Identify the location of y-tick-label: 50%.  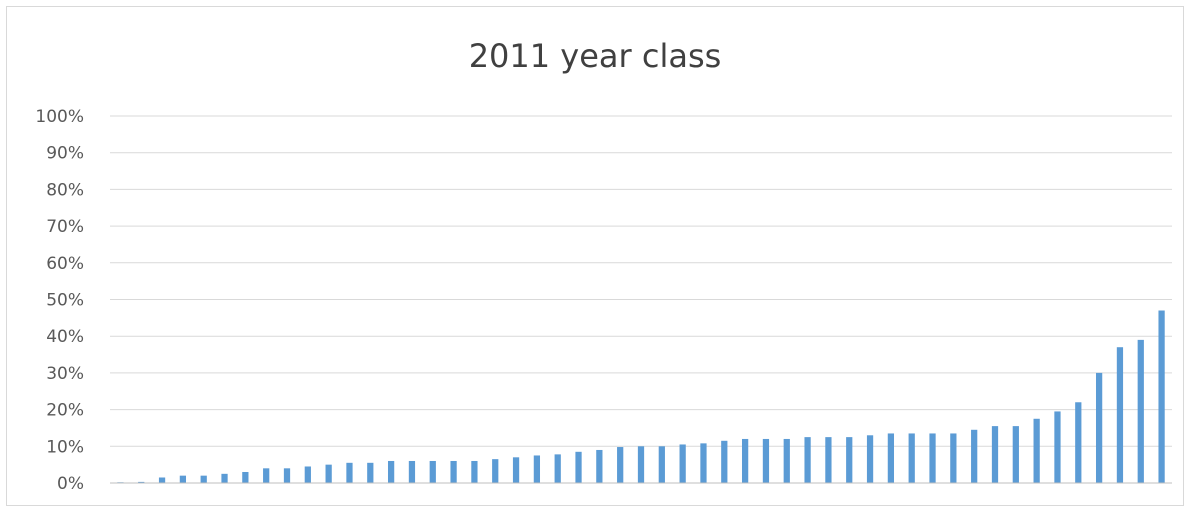
(65, 301).